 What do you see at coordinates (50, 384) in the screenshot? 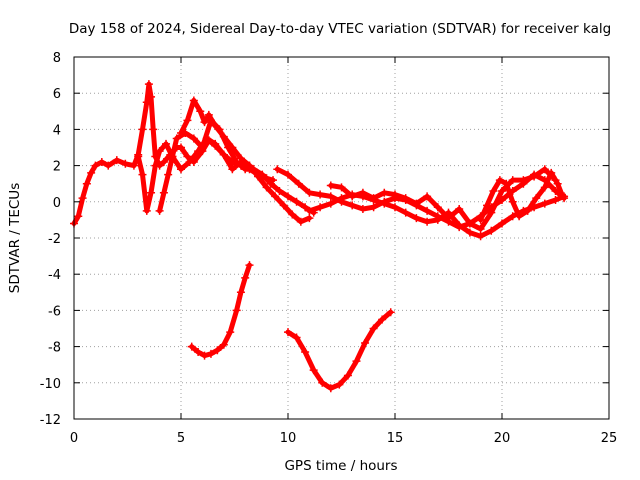
I see `y-tick-label: -10` at bounding box center [50, 384].